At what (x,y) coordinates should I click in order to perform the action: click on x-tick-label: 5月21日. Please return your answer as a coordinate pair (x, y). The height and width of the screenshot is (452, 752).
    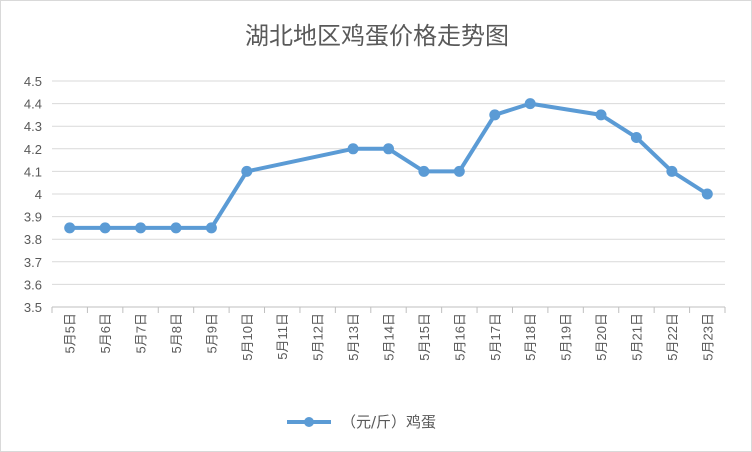
    Looking at the image, I should click on (636, 337).